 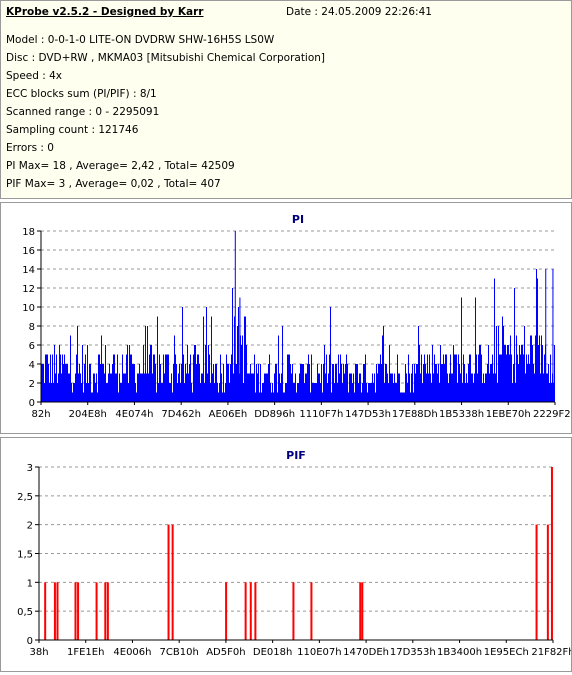 I want to click on y-tick-label: 18, so click(x=28, y=232).